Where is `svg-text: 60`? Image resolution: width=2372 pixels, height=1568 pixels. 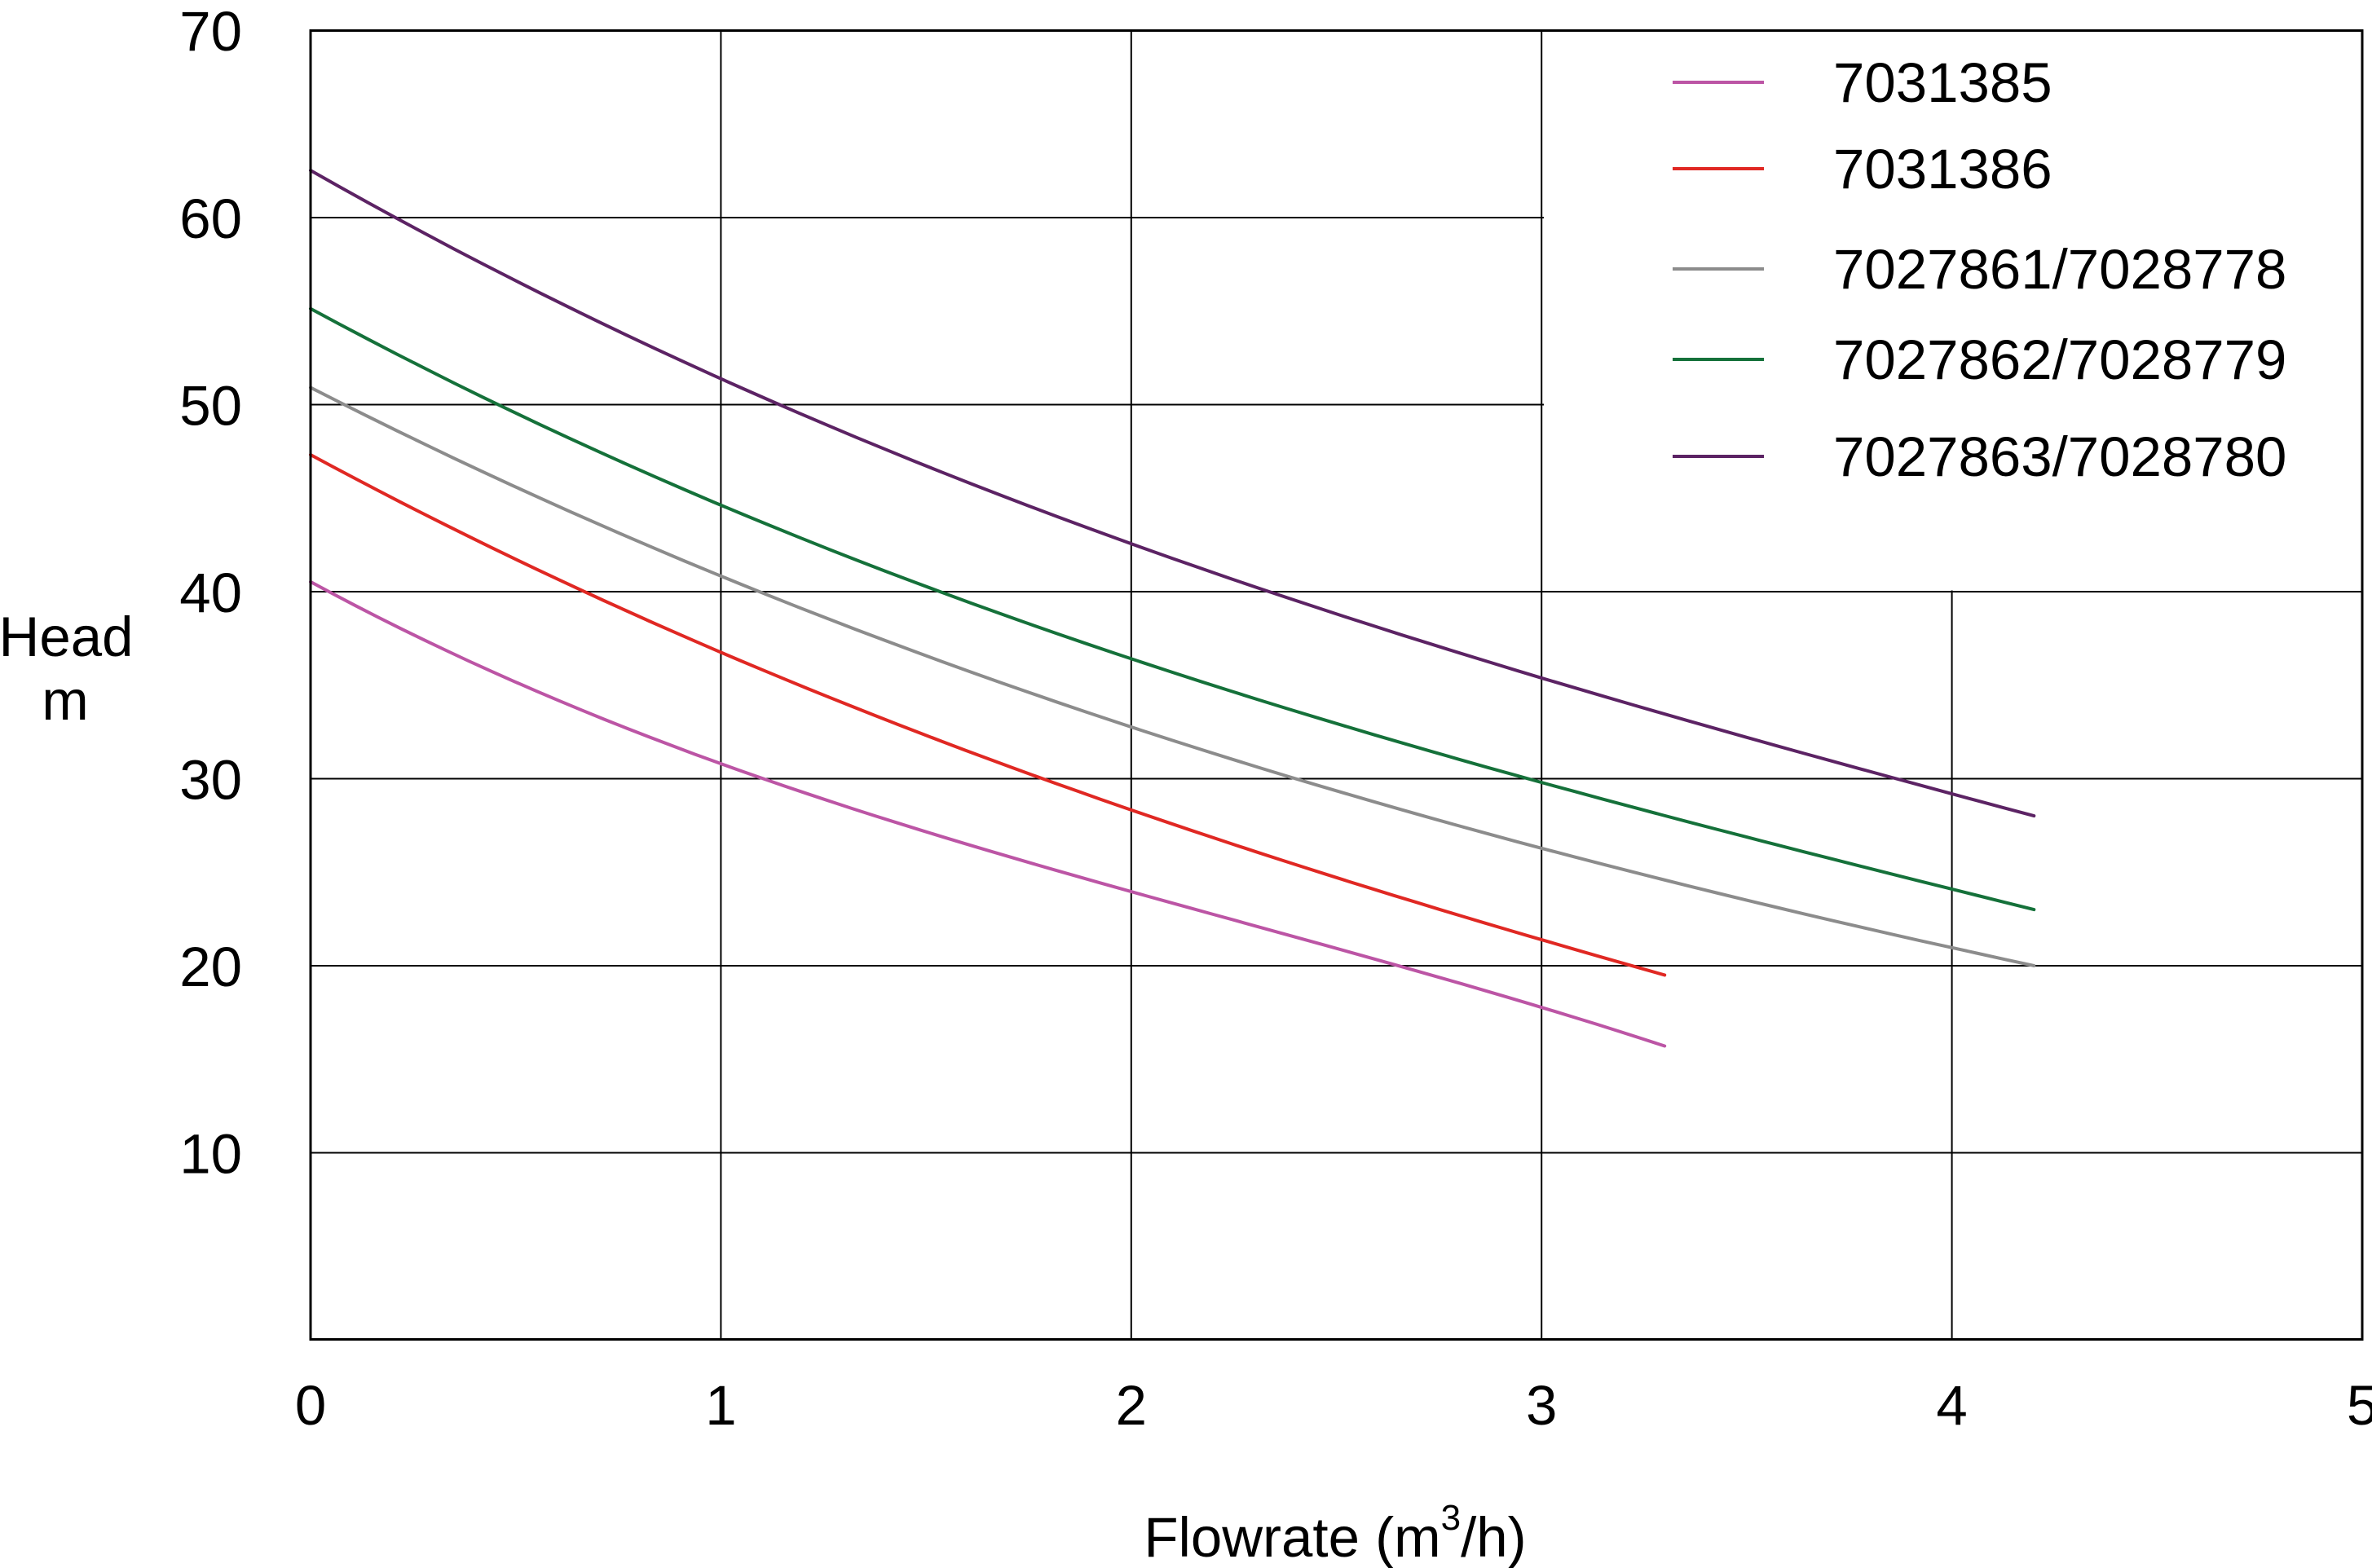 svg-text: 60 is located at coordinates (210, 218).